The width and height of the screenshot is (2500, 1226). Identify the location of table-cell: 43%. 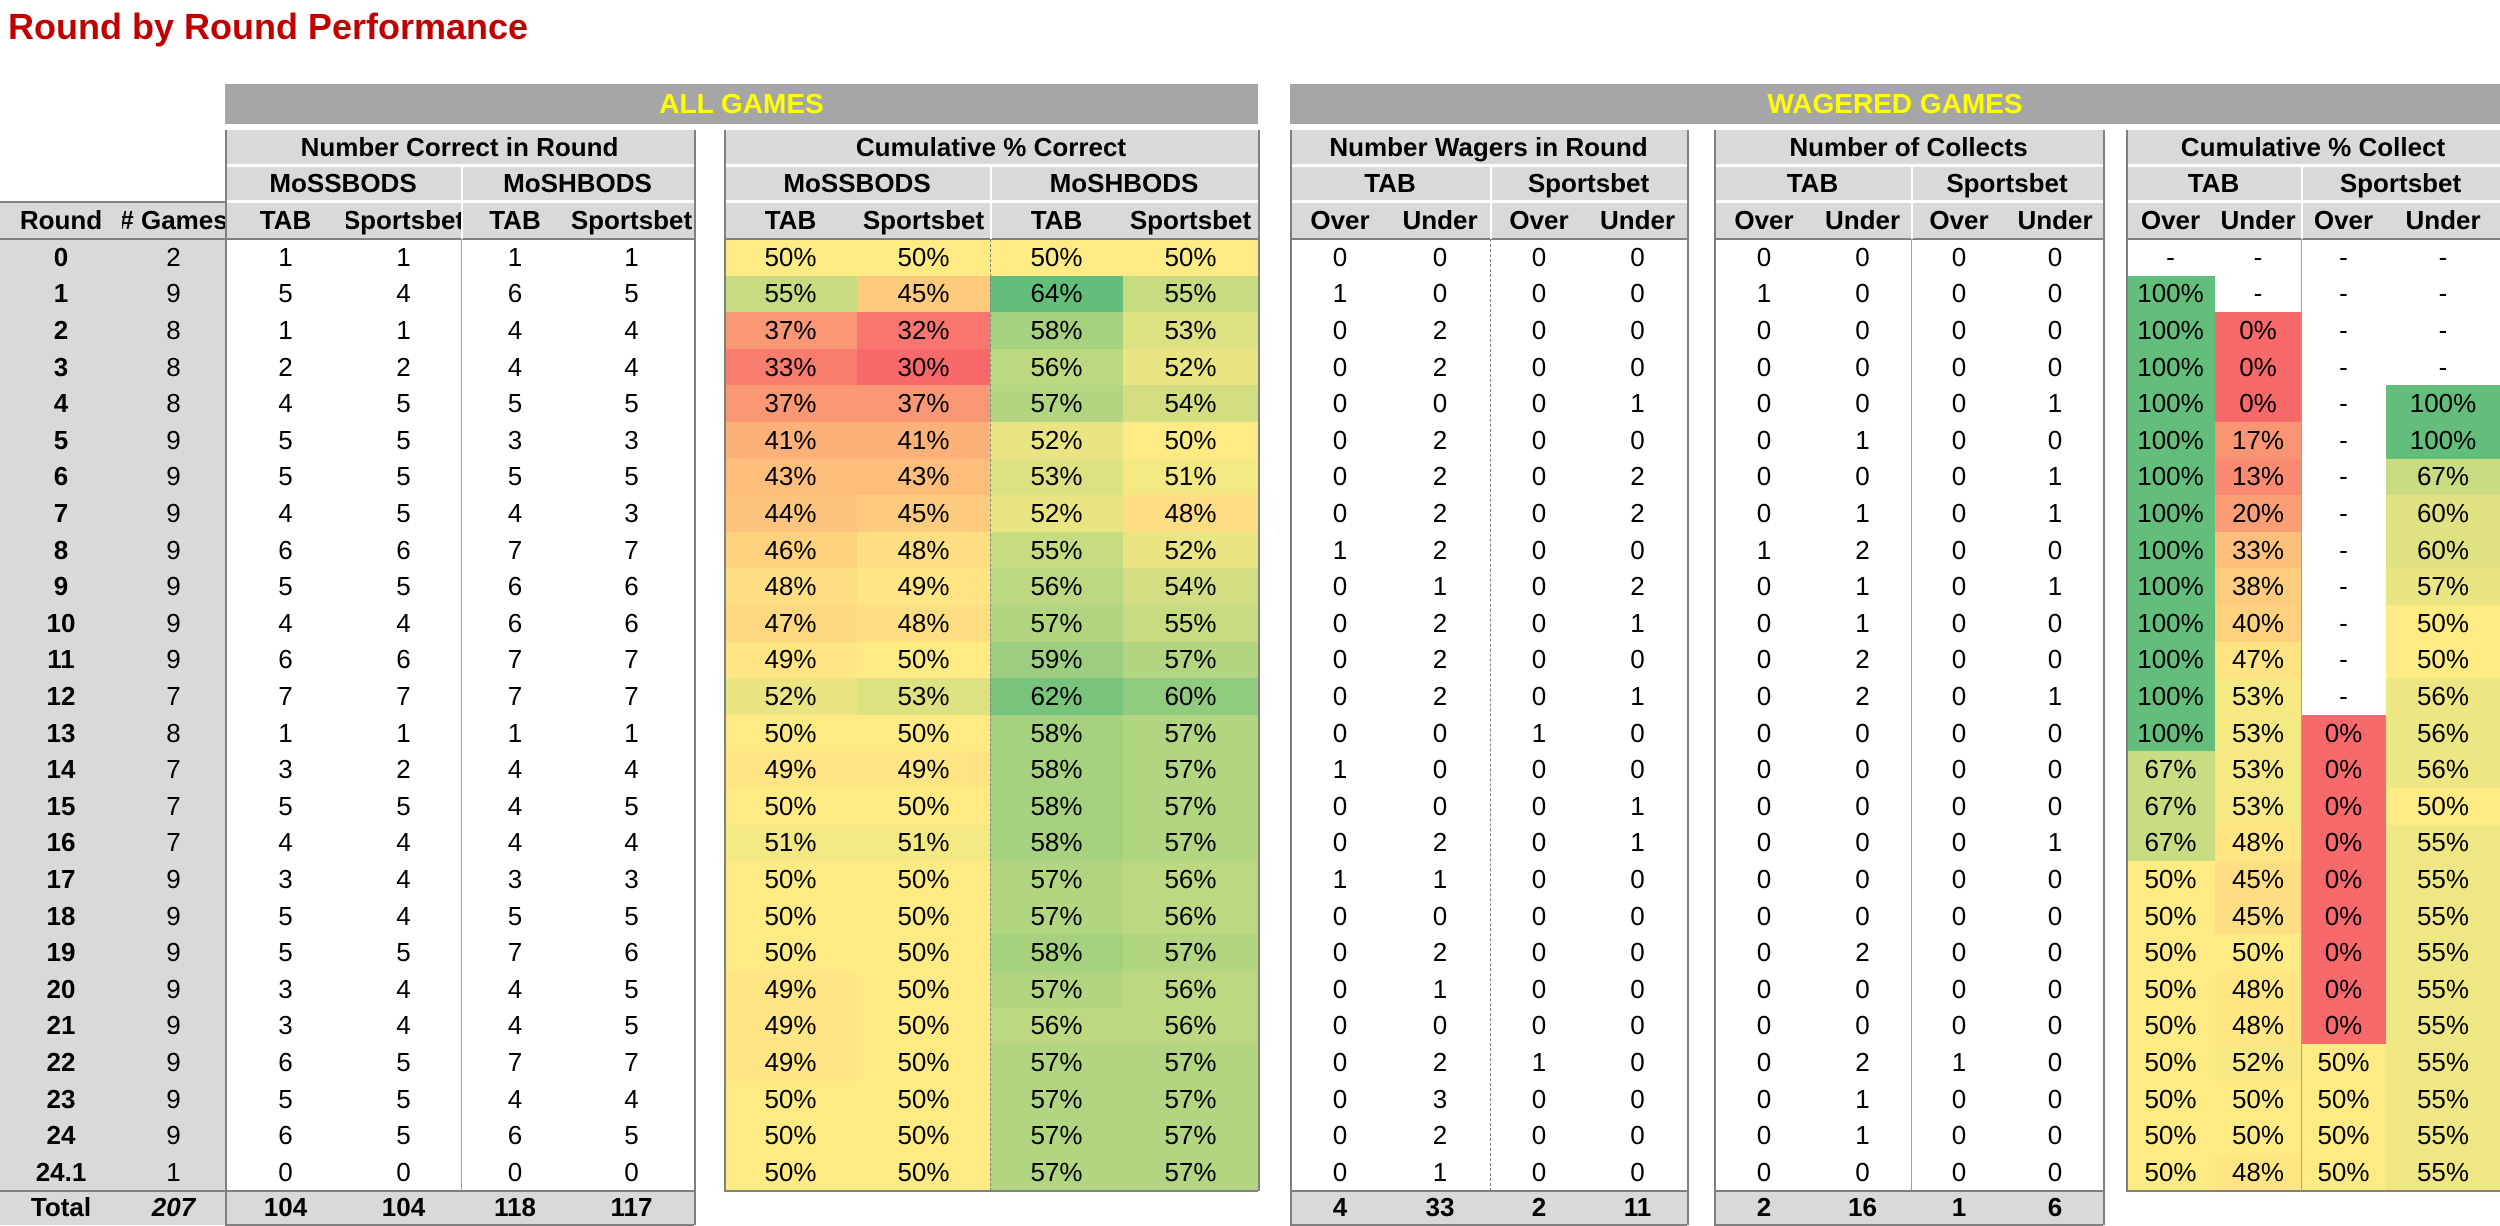
(923, 477).